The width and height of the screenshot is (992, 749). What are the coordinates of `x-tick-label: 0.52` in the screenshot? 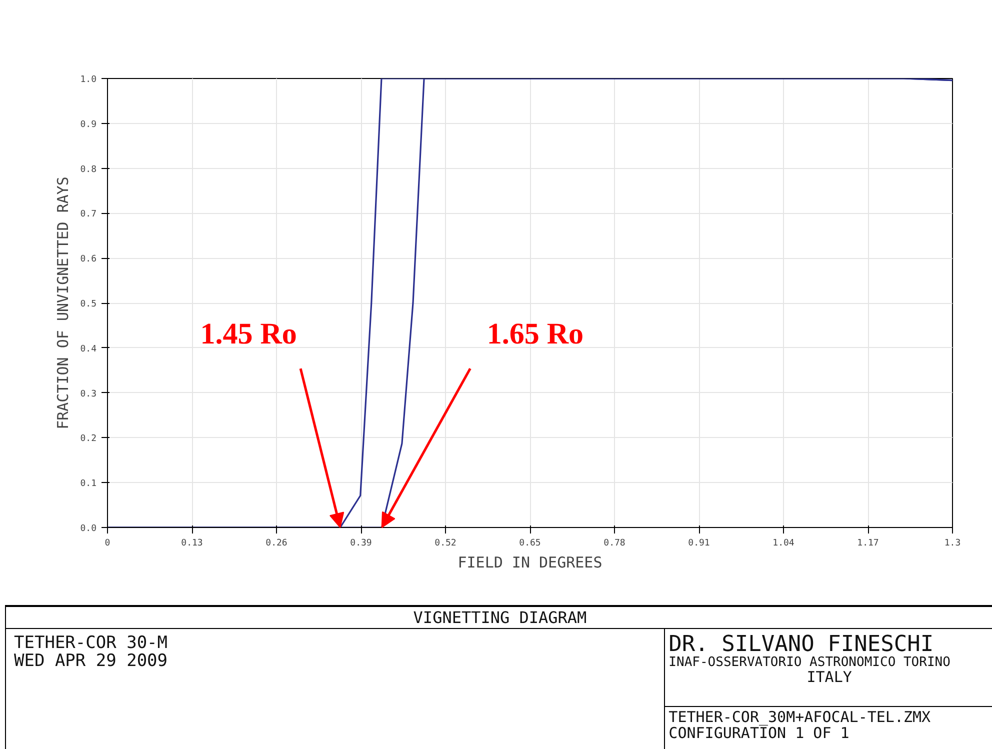 It's located at (445, 543).